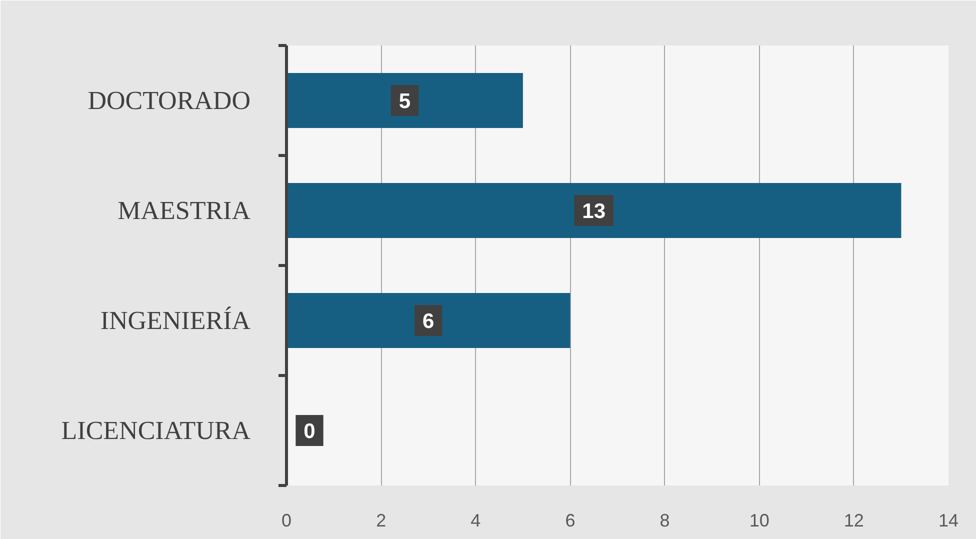 The width and height of the screenshot is (976, 539). I want to click on data-label: 13, so click(594, 211).